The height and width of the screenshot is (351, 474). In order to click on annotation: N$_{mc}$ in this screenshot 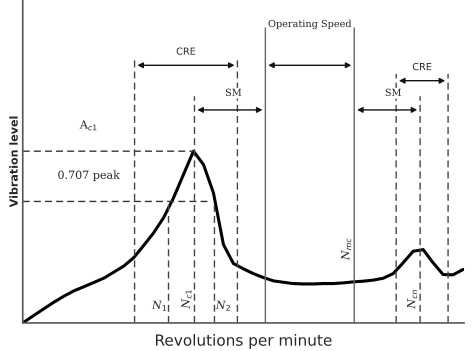, I will do `click(346, 249)`.